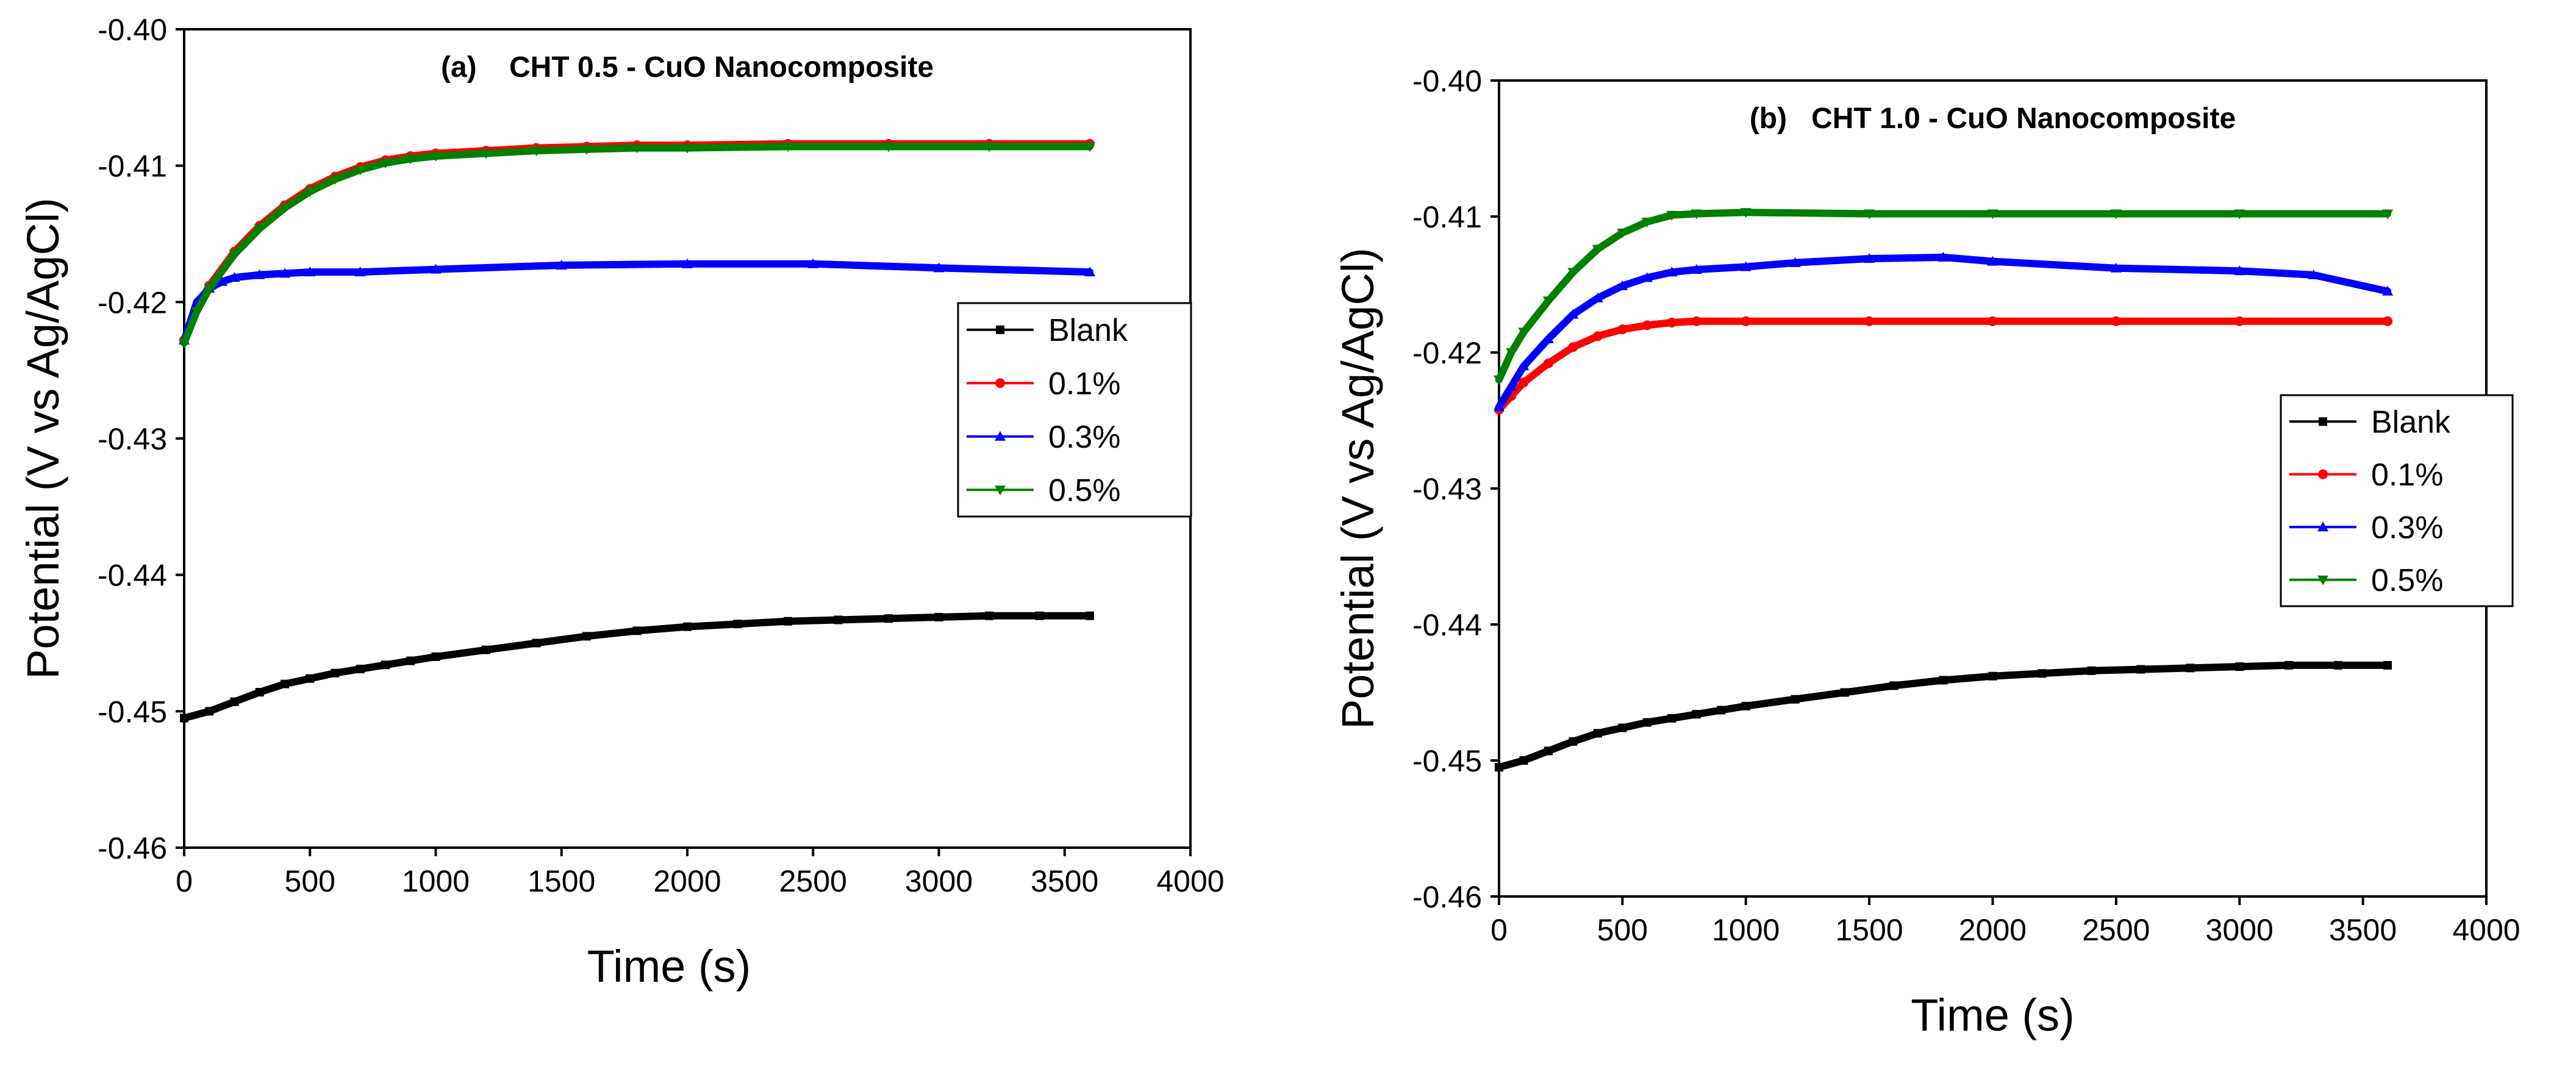 The height and width of the screenshot is (1066, 2576). I want to click on x-tick-label: 3000, so click(2240, 930).